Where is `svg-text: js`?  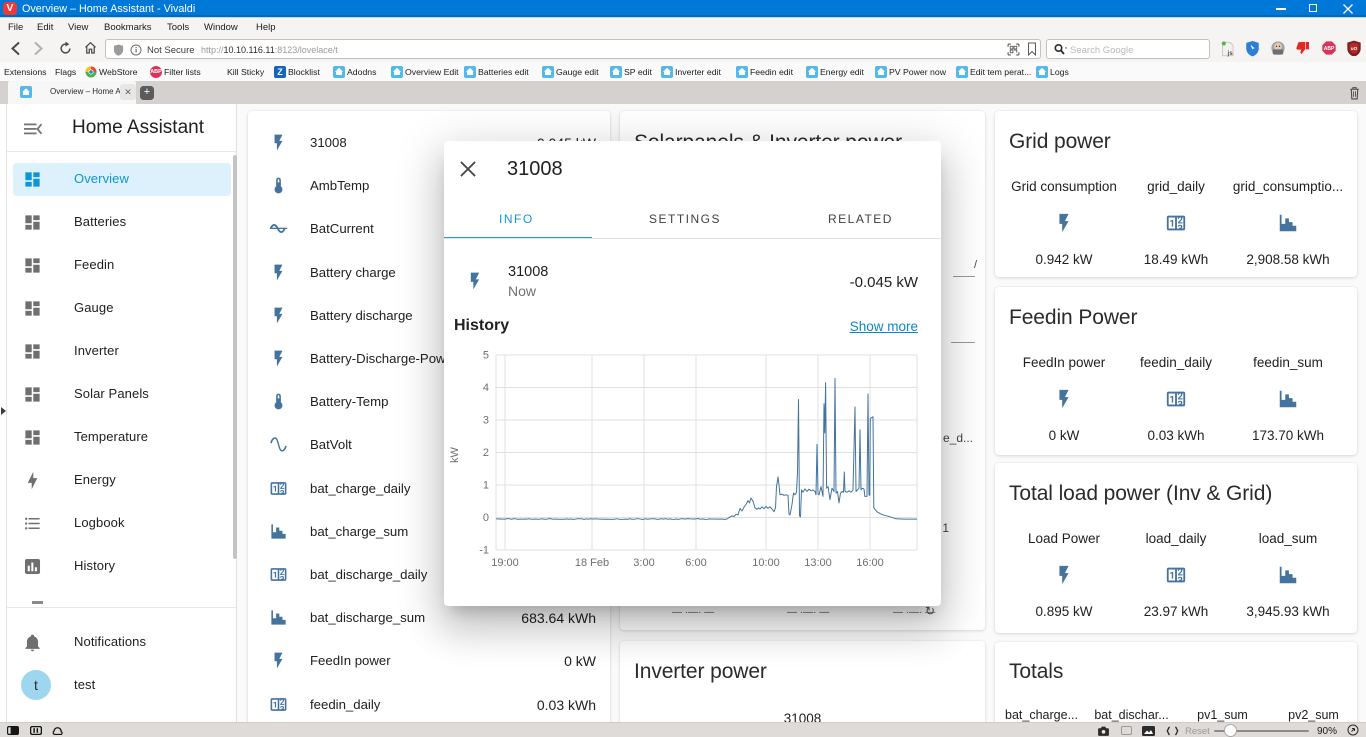 svg-text: js is located at coordinates (1230, 53).